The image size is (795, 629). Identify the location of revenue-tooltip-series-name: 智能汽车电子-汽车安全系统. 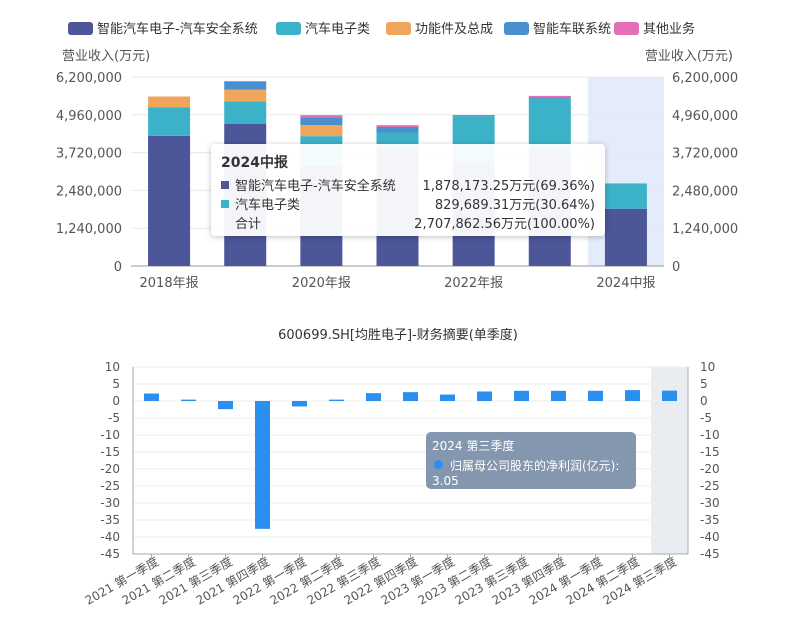
(315, 186).